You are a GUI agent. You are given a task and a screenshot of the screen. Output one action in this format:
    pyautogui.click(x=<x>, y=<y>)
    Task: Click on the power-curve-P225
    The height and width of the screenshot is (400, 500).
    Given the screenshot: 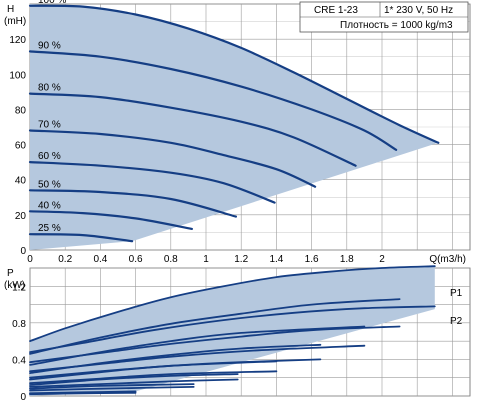 What is the action you would take?
    pyautogui.click(x=83, y=393)
    